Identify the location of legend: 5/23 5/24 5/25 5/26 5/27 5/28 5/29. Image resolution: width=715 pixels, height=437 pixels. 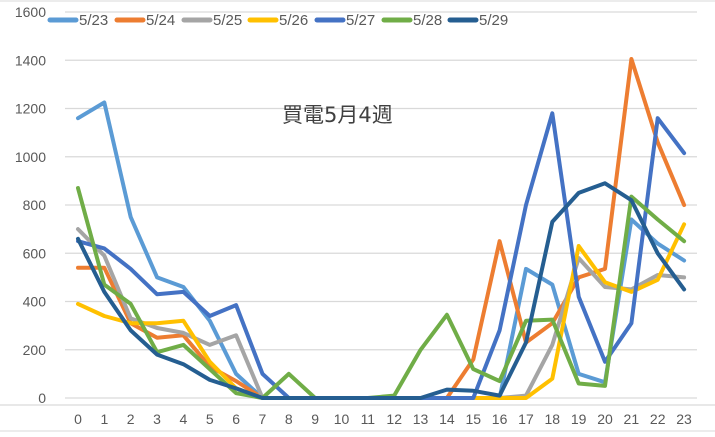
(277, 20).